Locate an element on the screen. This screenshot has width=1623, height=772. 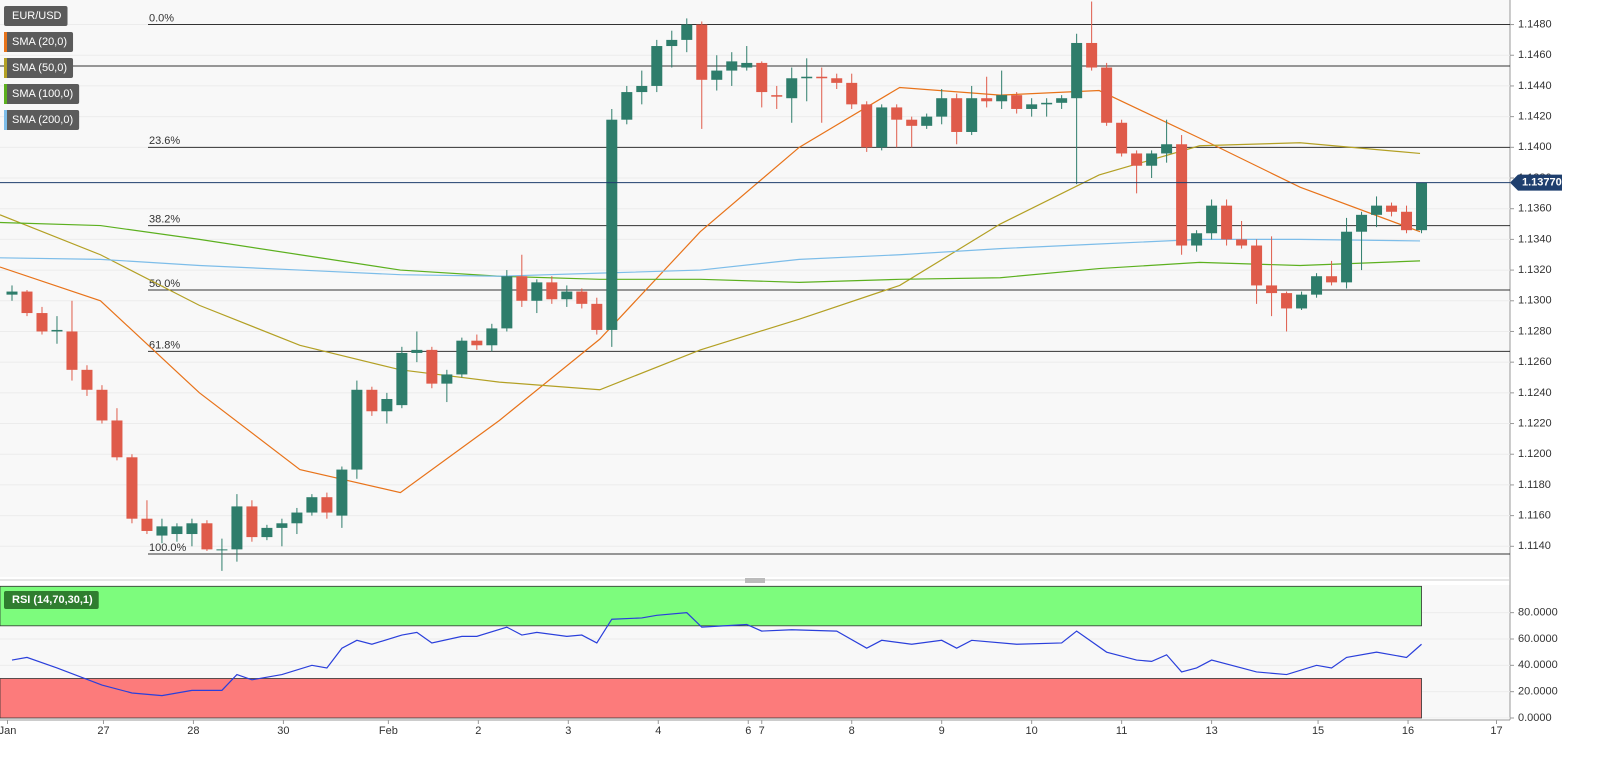
y-tick-label: 1.1280 is located at coordinates (1535, 331).